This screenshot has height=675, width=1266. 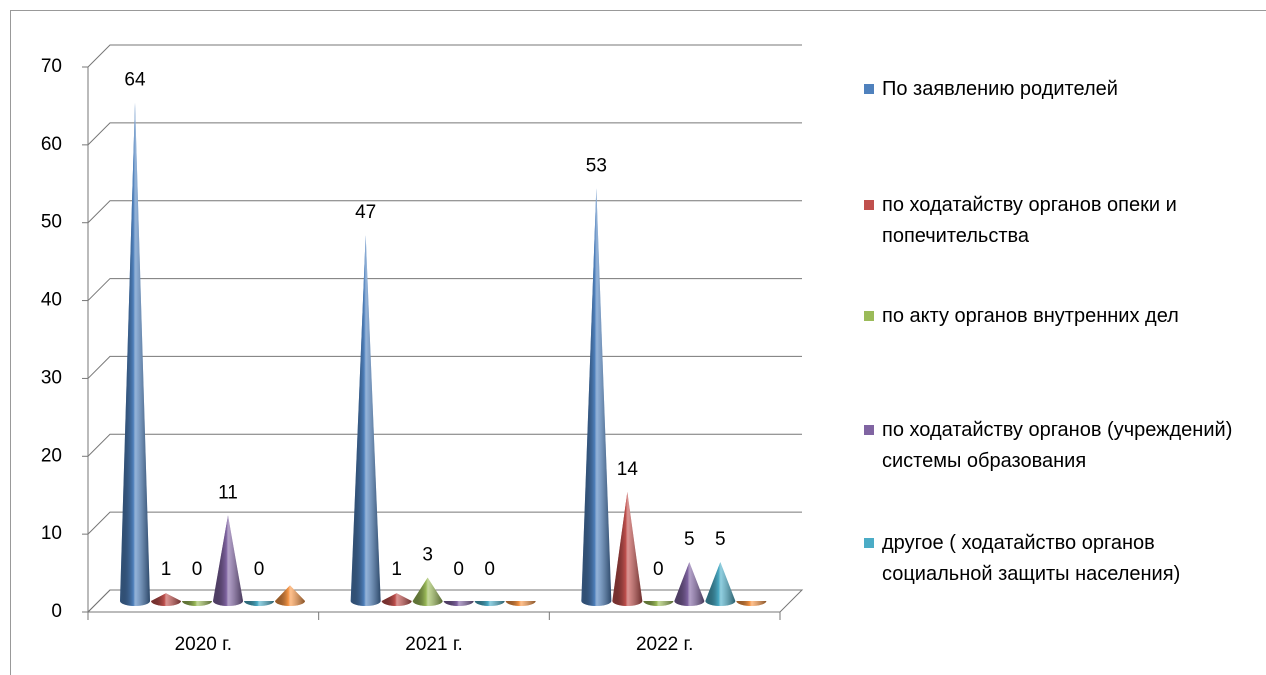 What do you see at coordinates (664, 644) in the screenshot?
I see `x-tick-label: 2022 г.` at bounding box center [664, 644].